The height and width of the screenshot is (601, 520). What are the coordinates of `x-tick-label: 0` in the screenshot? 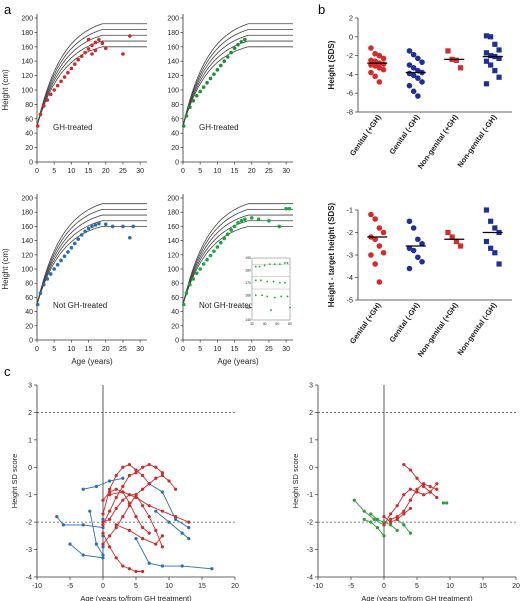 It's located at (103, 586).